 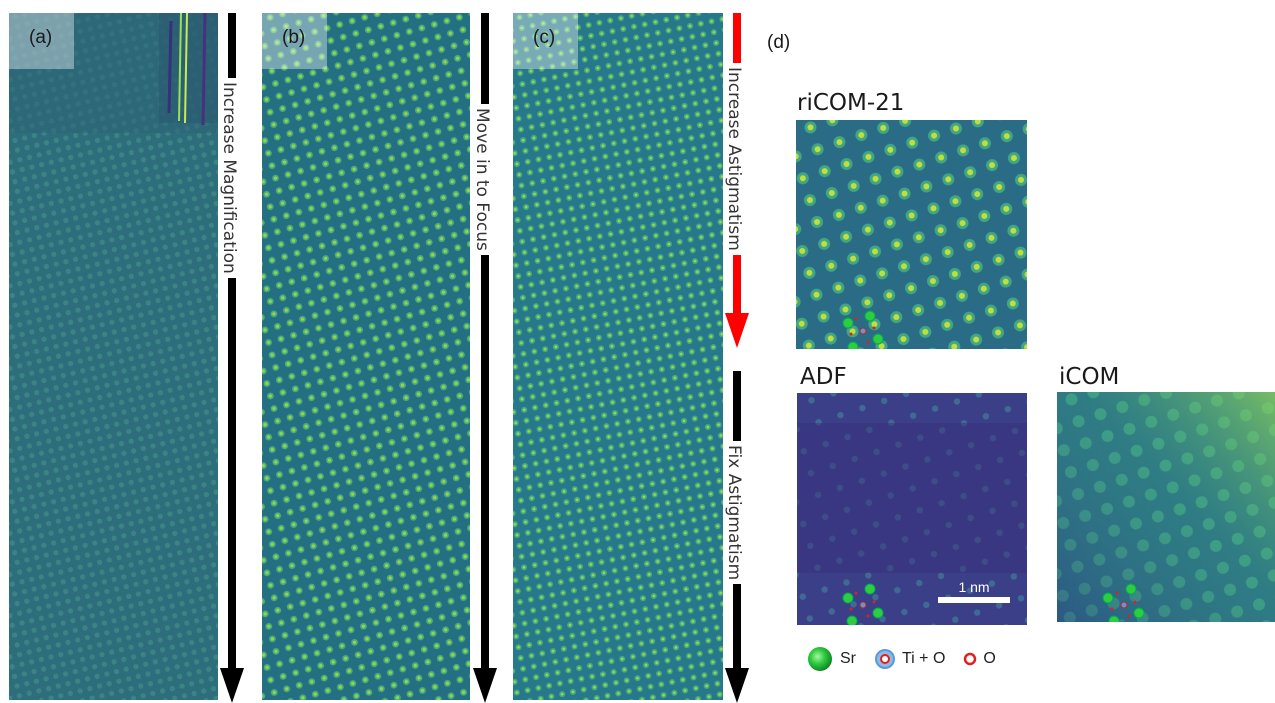 What do you see at coordinates (734, 159) in the screenshot?
I see `annotation-increase-astigmatism: Increase Astigmatism` at bounding box center [734, 159].